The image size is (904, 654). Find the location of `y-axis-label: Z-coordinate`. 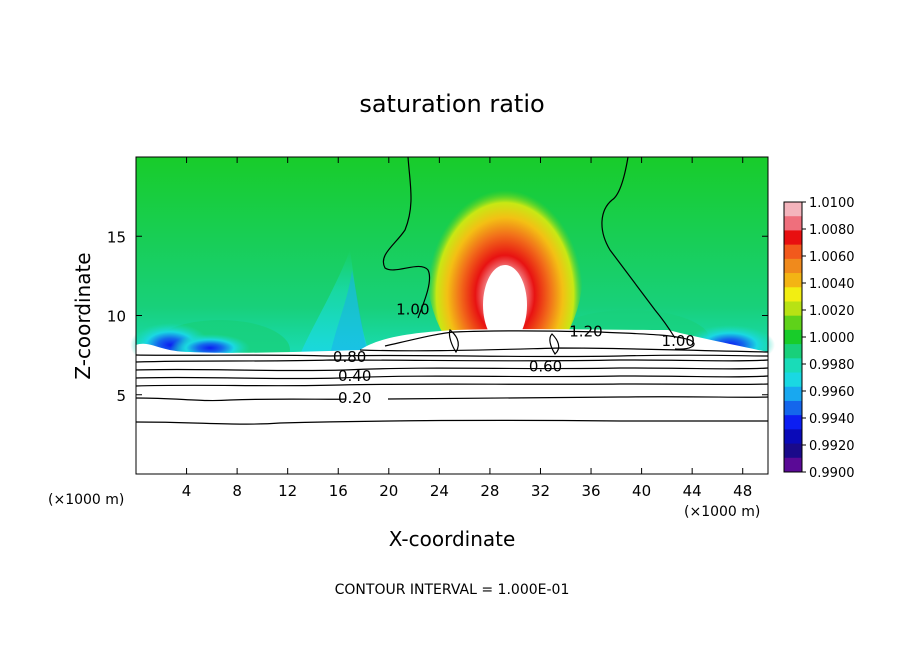

y-axis-label: Z-coordinate is located at coordinates (83, 315).